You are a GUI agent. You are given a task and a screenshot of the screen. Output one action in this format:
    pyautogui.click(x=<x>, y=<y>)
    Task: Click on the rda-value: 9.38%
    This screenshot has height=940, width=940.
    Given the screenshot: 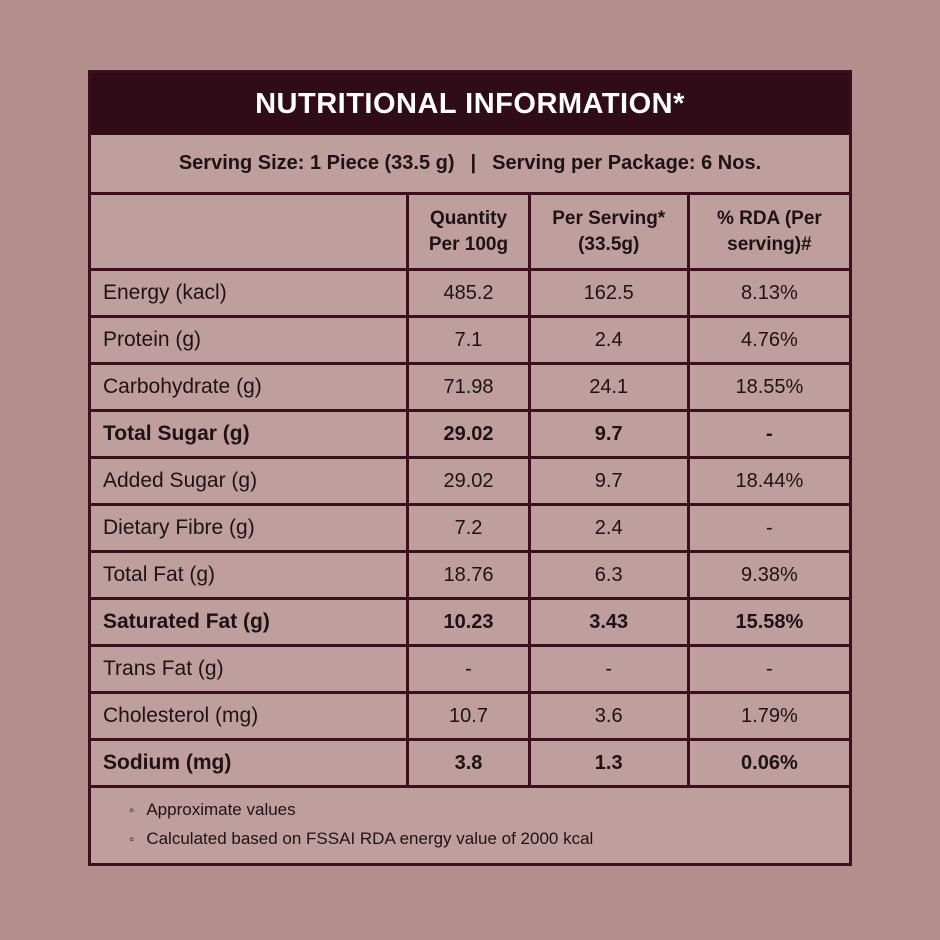 What is the action you would take?
    pyautogui.click(x=769, y=574)
    